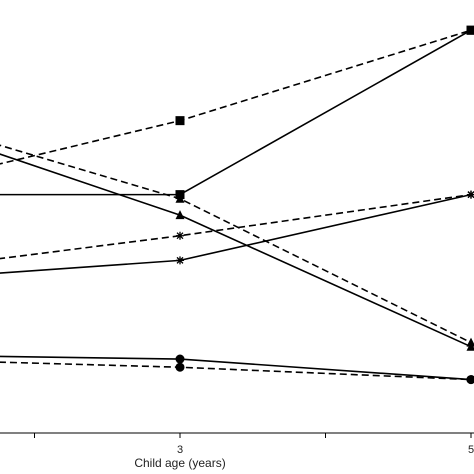 This screenshot has height=474, width=474. I want to click on x-axis-label: Child age (years), so click(179, 463).